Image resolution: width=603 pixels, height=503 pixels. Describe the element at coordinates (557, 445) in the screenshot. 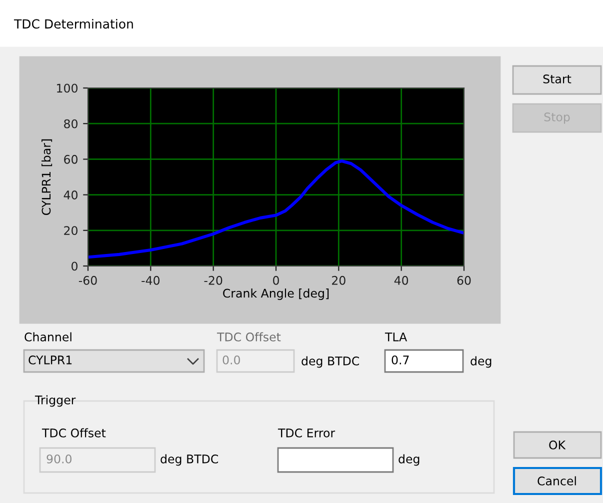

I see `text: OK` at that location.